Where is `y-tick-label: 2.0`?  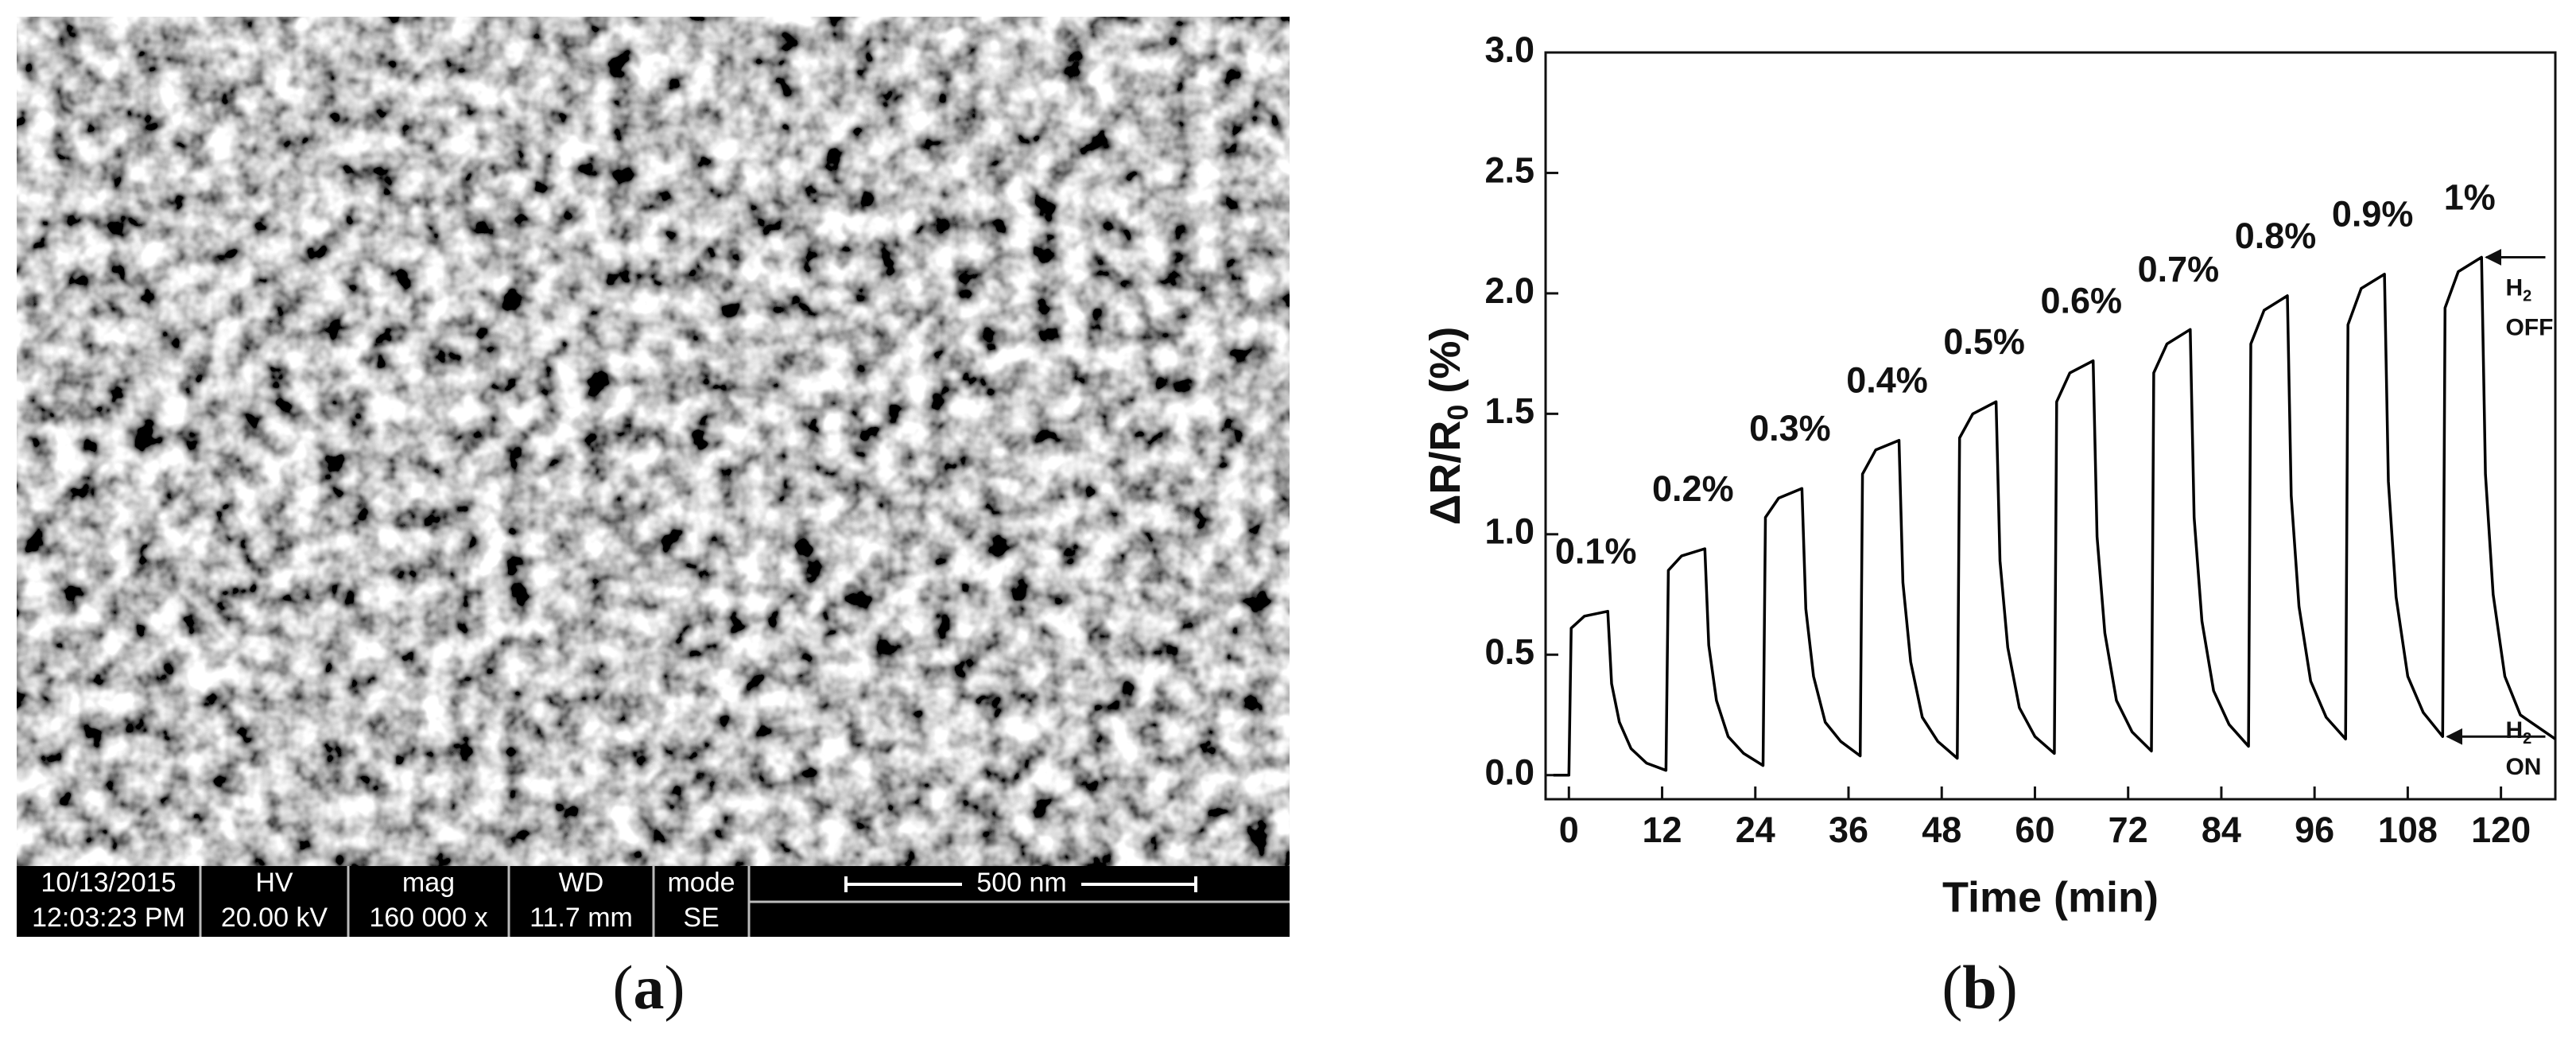
y-tick-label: 2.0 is located at coordinates (1509, 291).